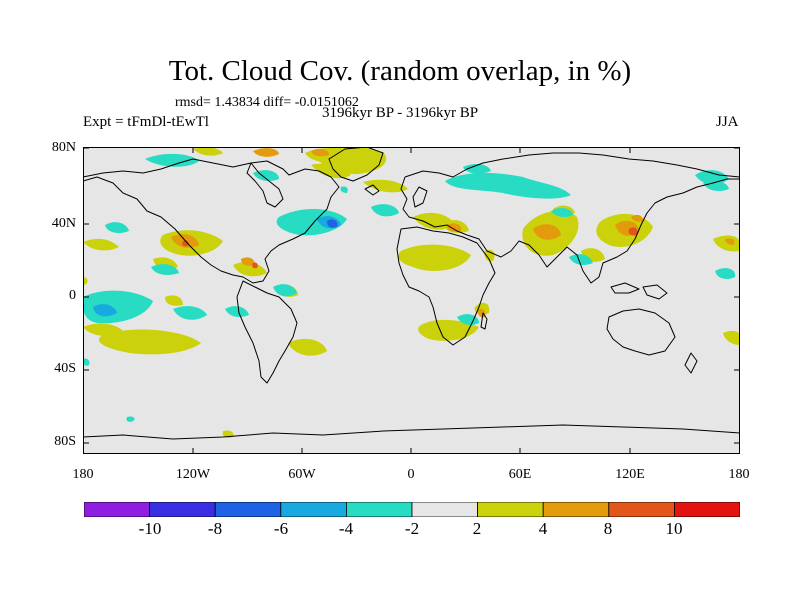 Image resolution: width=800 pixels, height=600 pixels. Describe the element at coordinates (65, 441) in the screenshot. I see `lat-tick-label: 80S` at that location.